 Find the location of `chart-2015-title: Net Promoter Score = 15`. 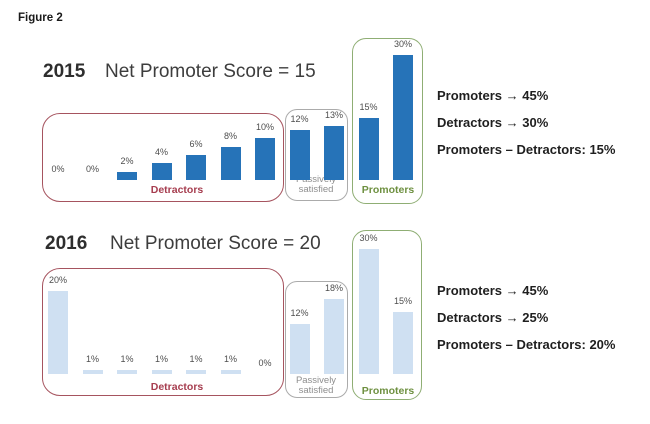

chart-2015-title: Net Promoter Score = 15 is located at coordinates (210, 71).